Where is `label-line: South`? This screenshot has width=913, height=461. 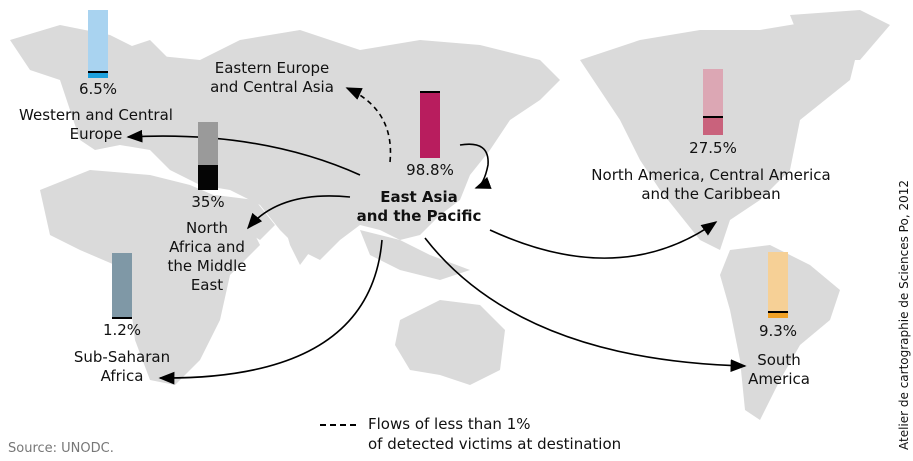 label-line: South is located at coordinates (779, 360).